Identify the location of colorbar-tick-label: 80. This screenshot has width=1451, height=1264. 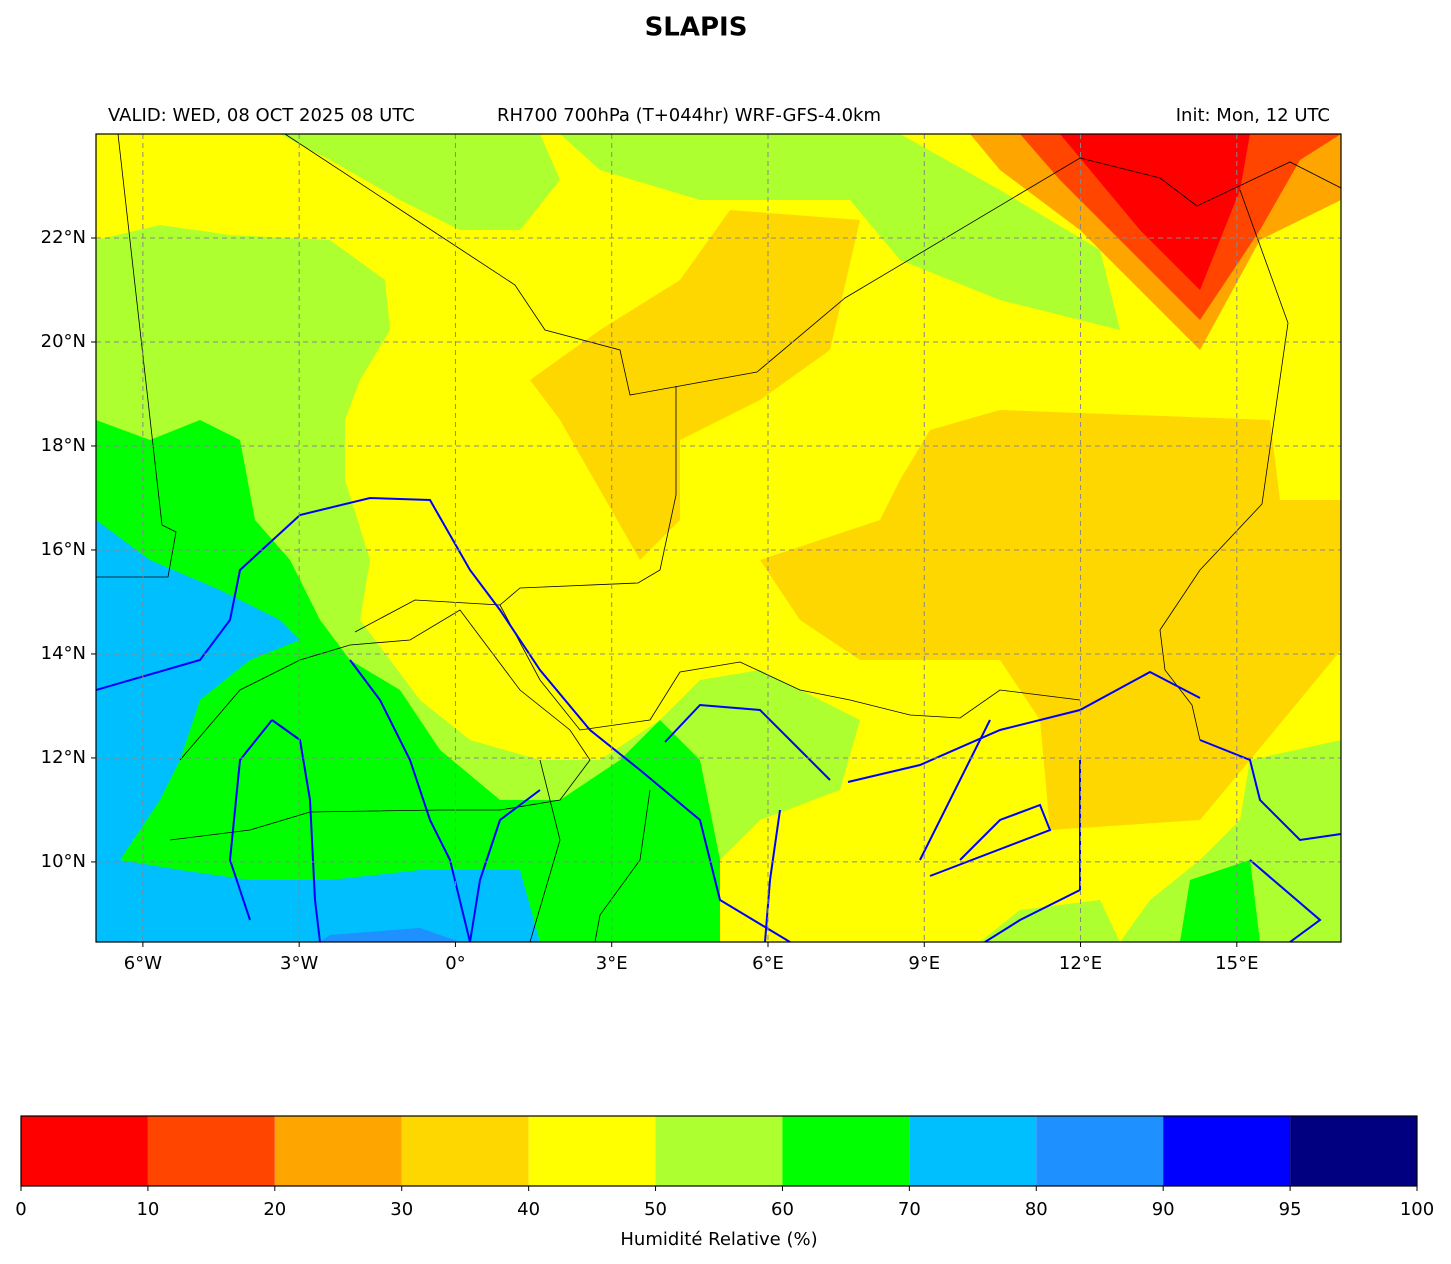
(1036, 1209).